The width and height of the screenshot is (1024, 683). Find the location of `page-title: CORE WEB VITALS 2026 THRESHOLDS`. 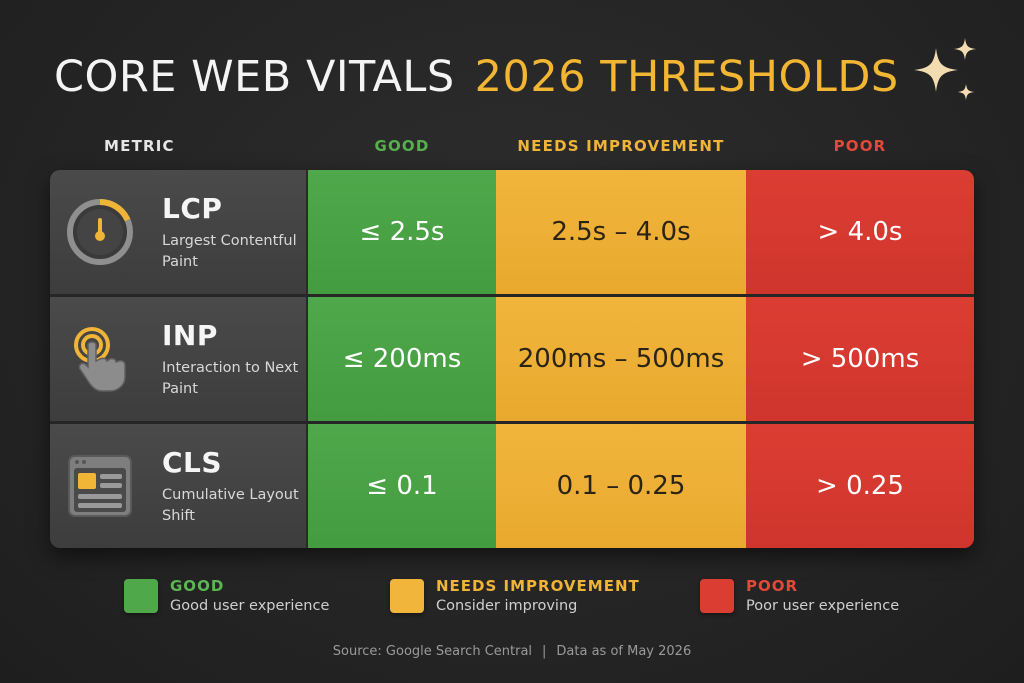

page-title: CORE WEB VITALS 2026 THRESHOLDS is located at coordinates (476, 77).